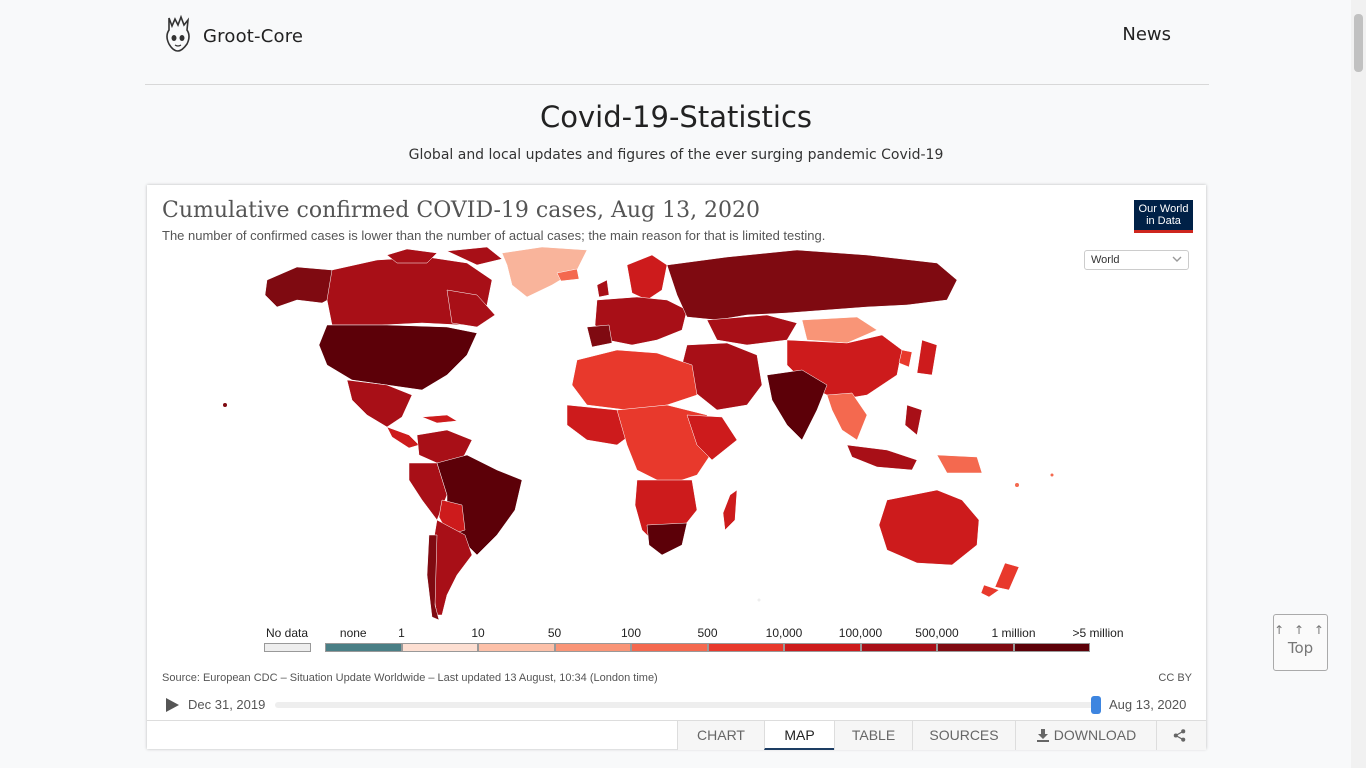 The height and width of the screenshot is (768, 1366). Describe the element at coordinates (860, 633) in the screenshot. I see `legend-label: 100,000` at that location.